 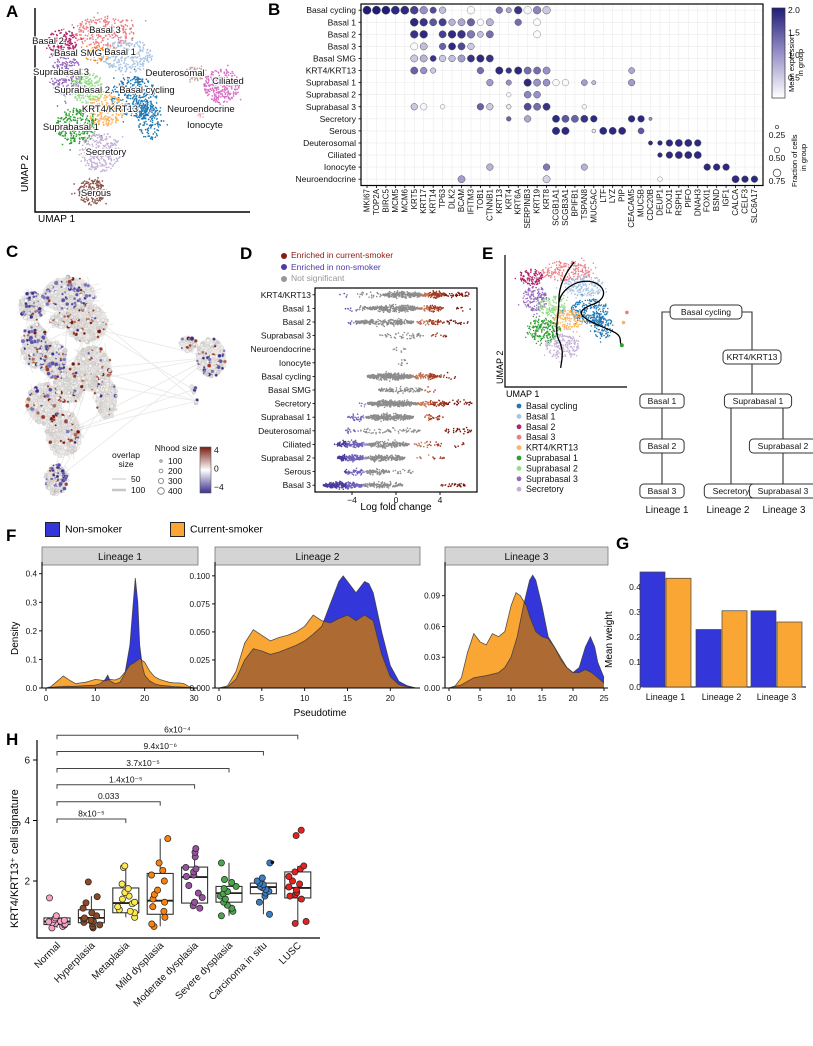 What do you see at coordinates (219, 487) in the screenshot?
I see `c-colorbar-tick: −4` at bounding box center [219, 487].